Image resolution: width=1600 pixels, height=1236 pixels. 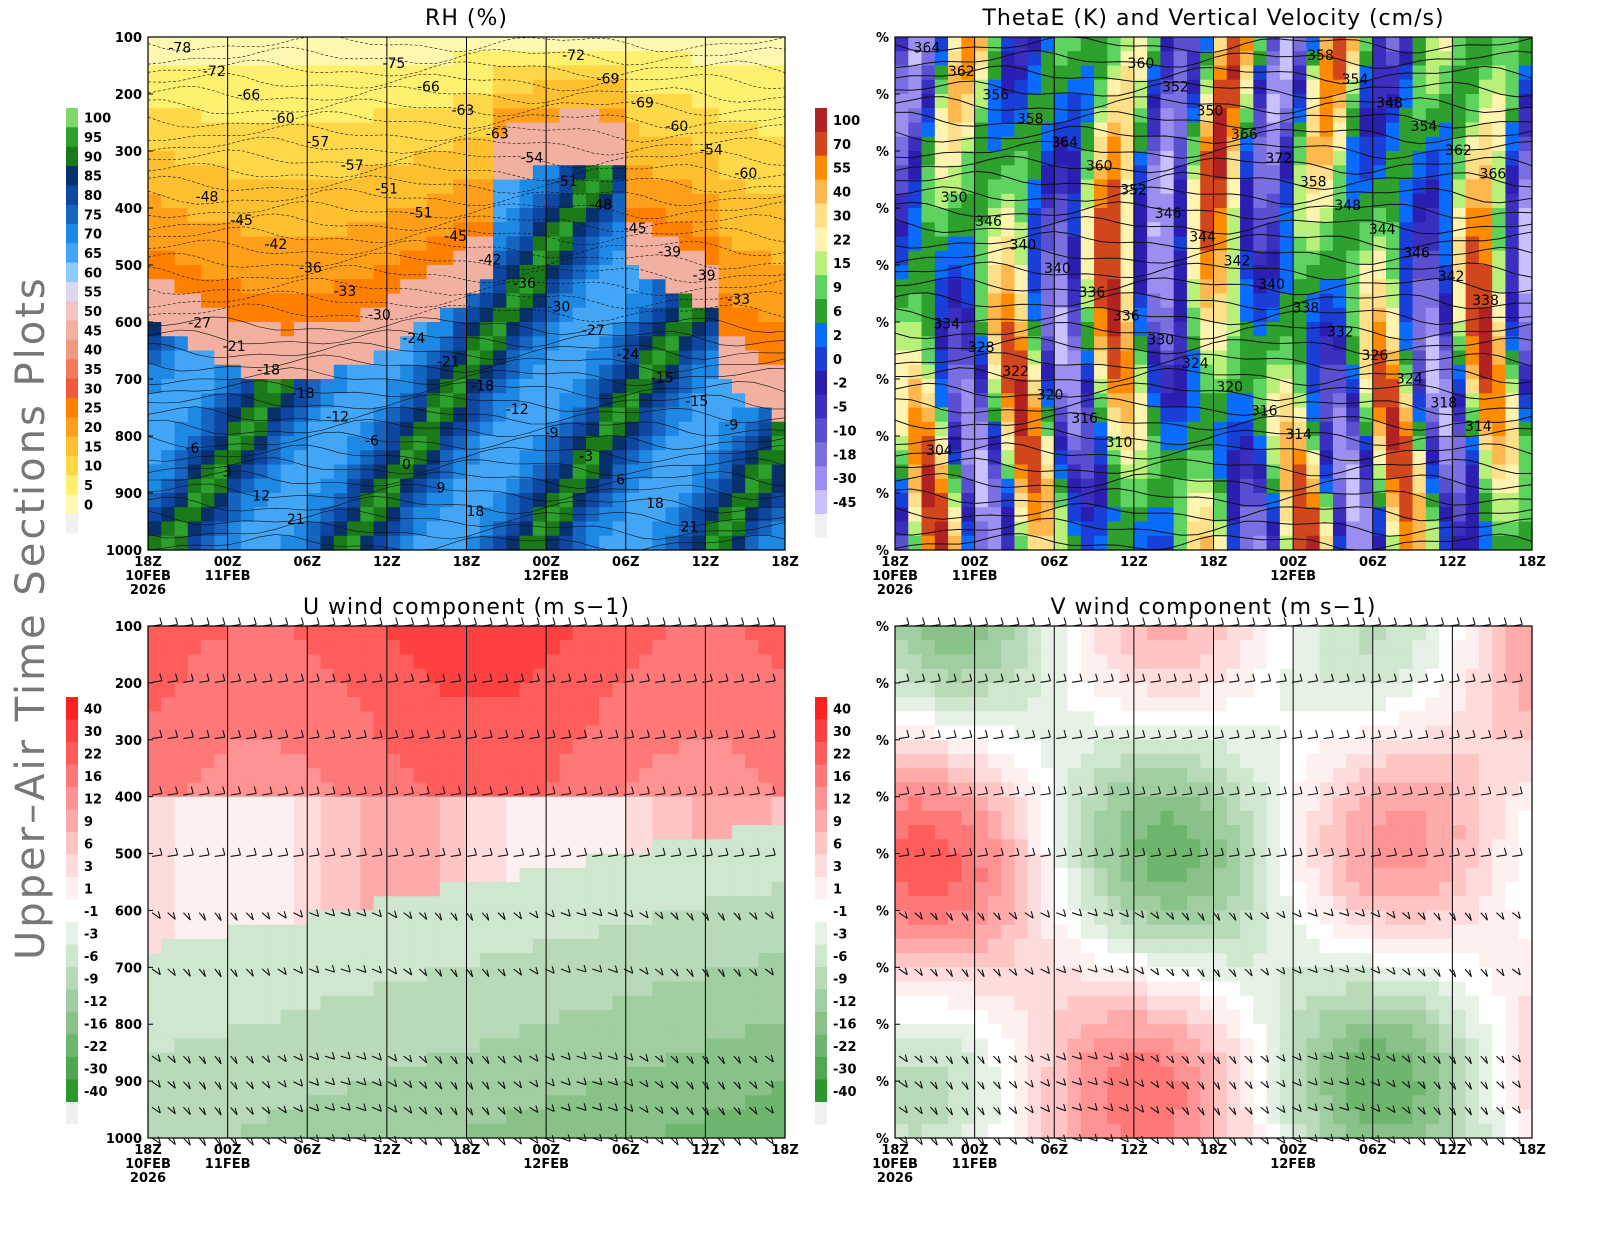 What do you see at coordinates (837, 312) in the screenshot?
I see `colorbar-label: 6` at bounding box center [837, 312].